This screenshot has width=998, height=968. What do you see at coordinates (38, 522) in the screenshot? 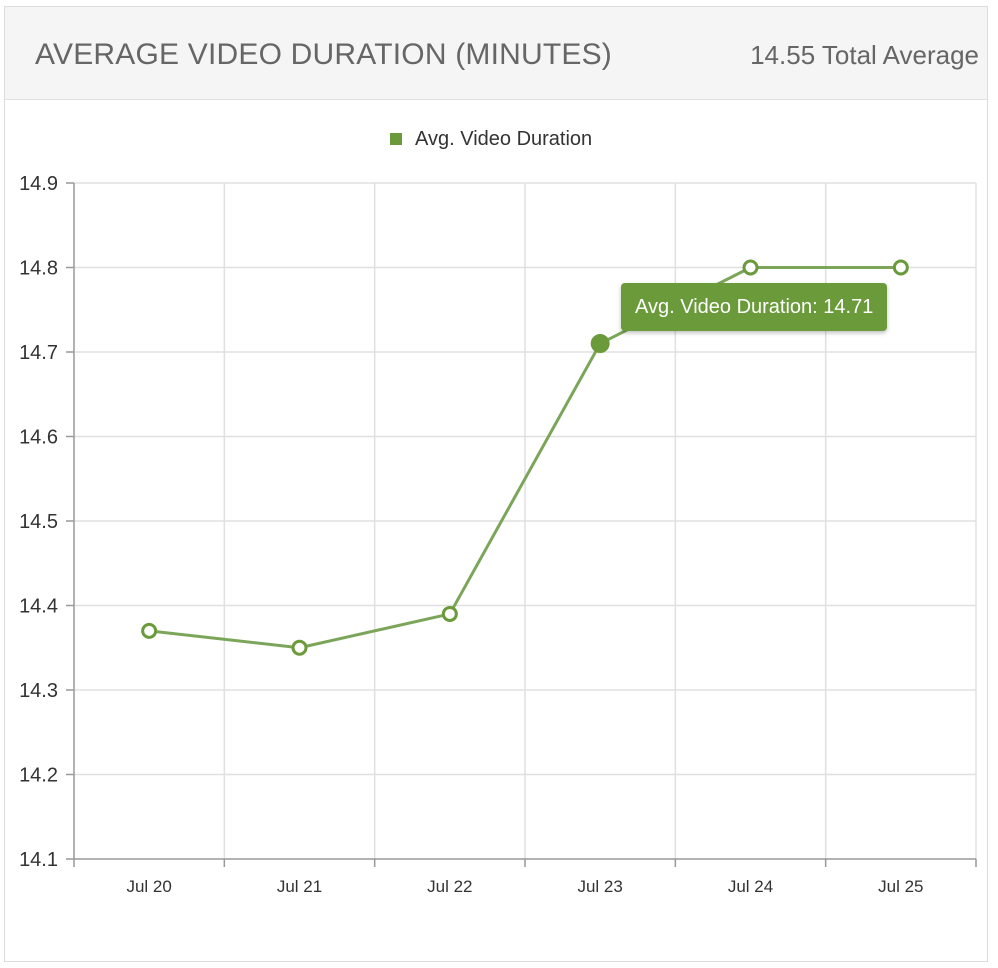
I see `y-tick-label: 14.5` at bounding box center [38, 522].